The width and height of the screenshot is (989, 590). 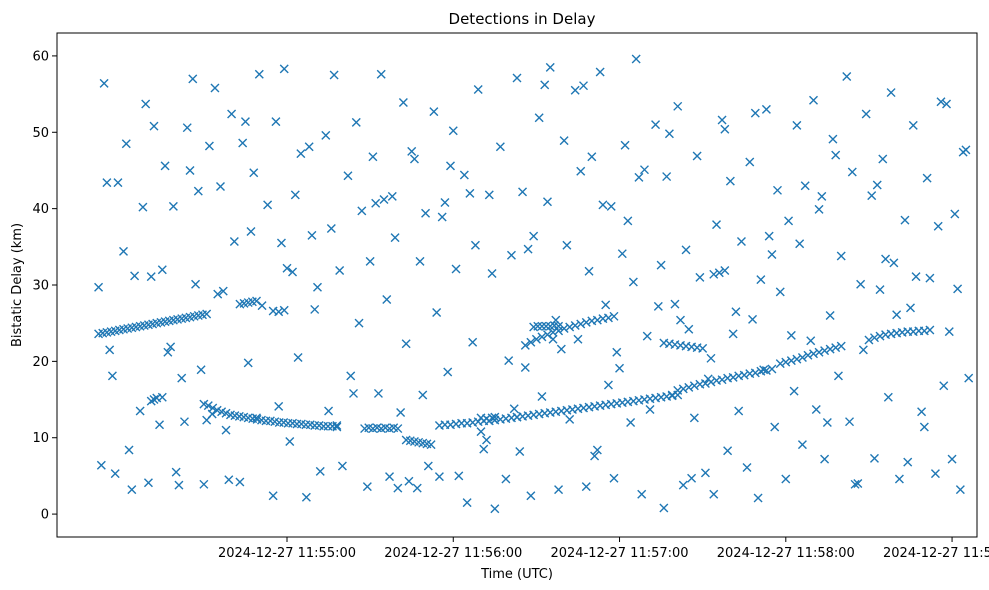 I want to click on y-tick-label: 30, so click(x=40, y=286).